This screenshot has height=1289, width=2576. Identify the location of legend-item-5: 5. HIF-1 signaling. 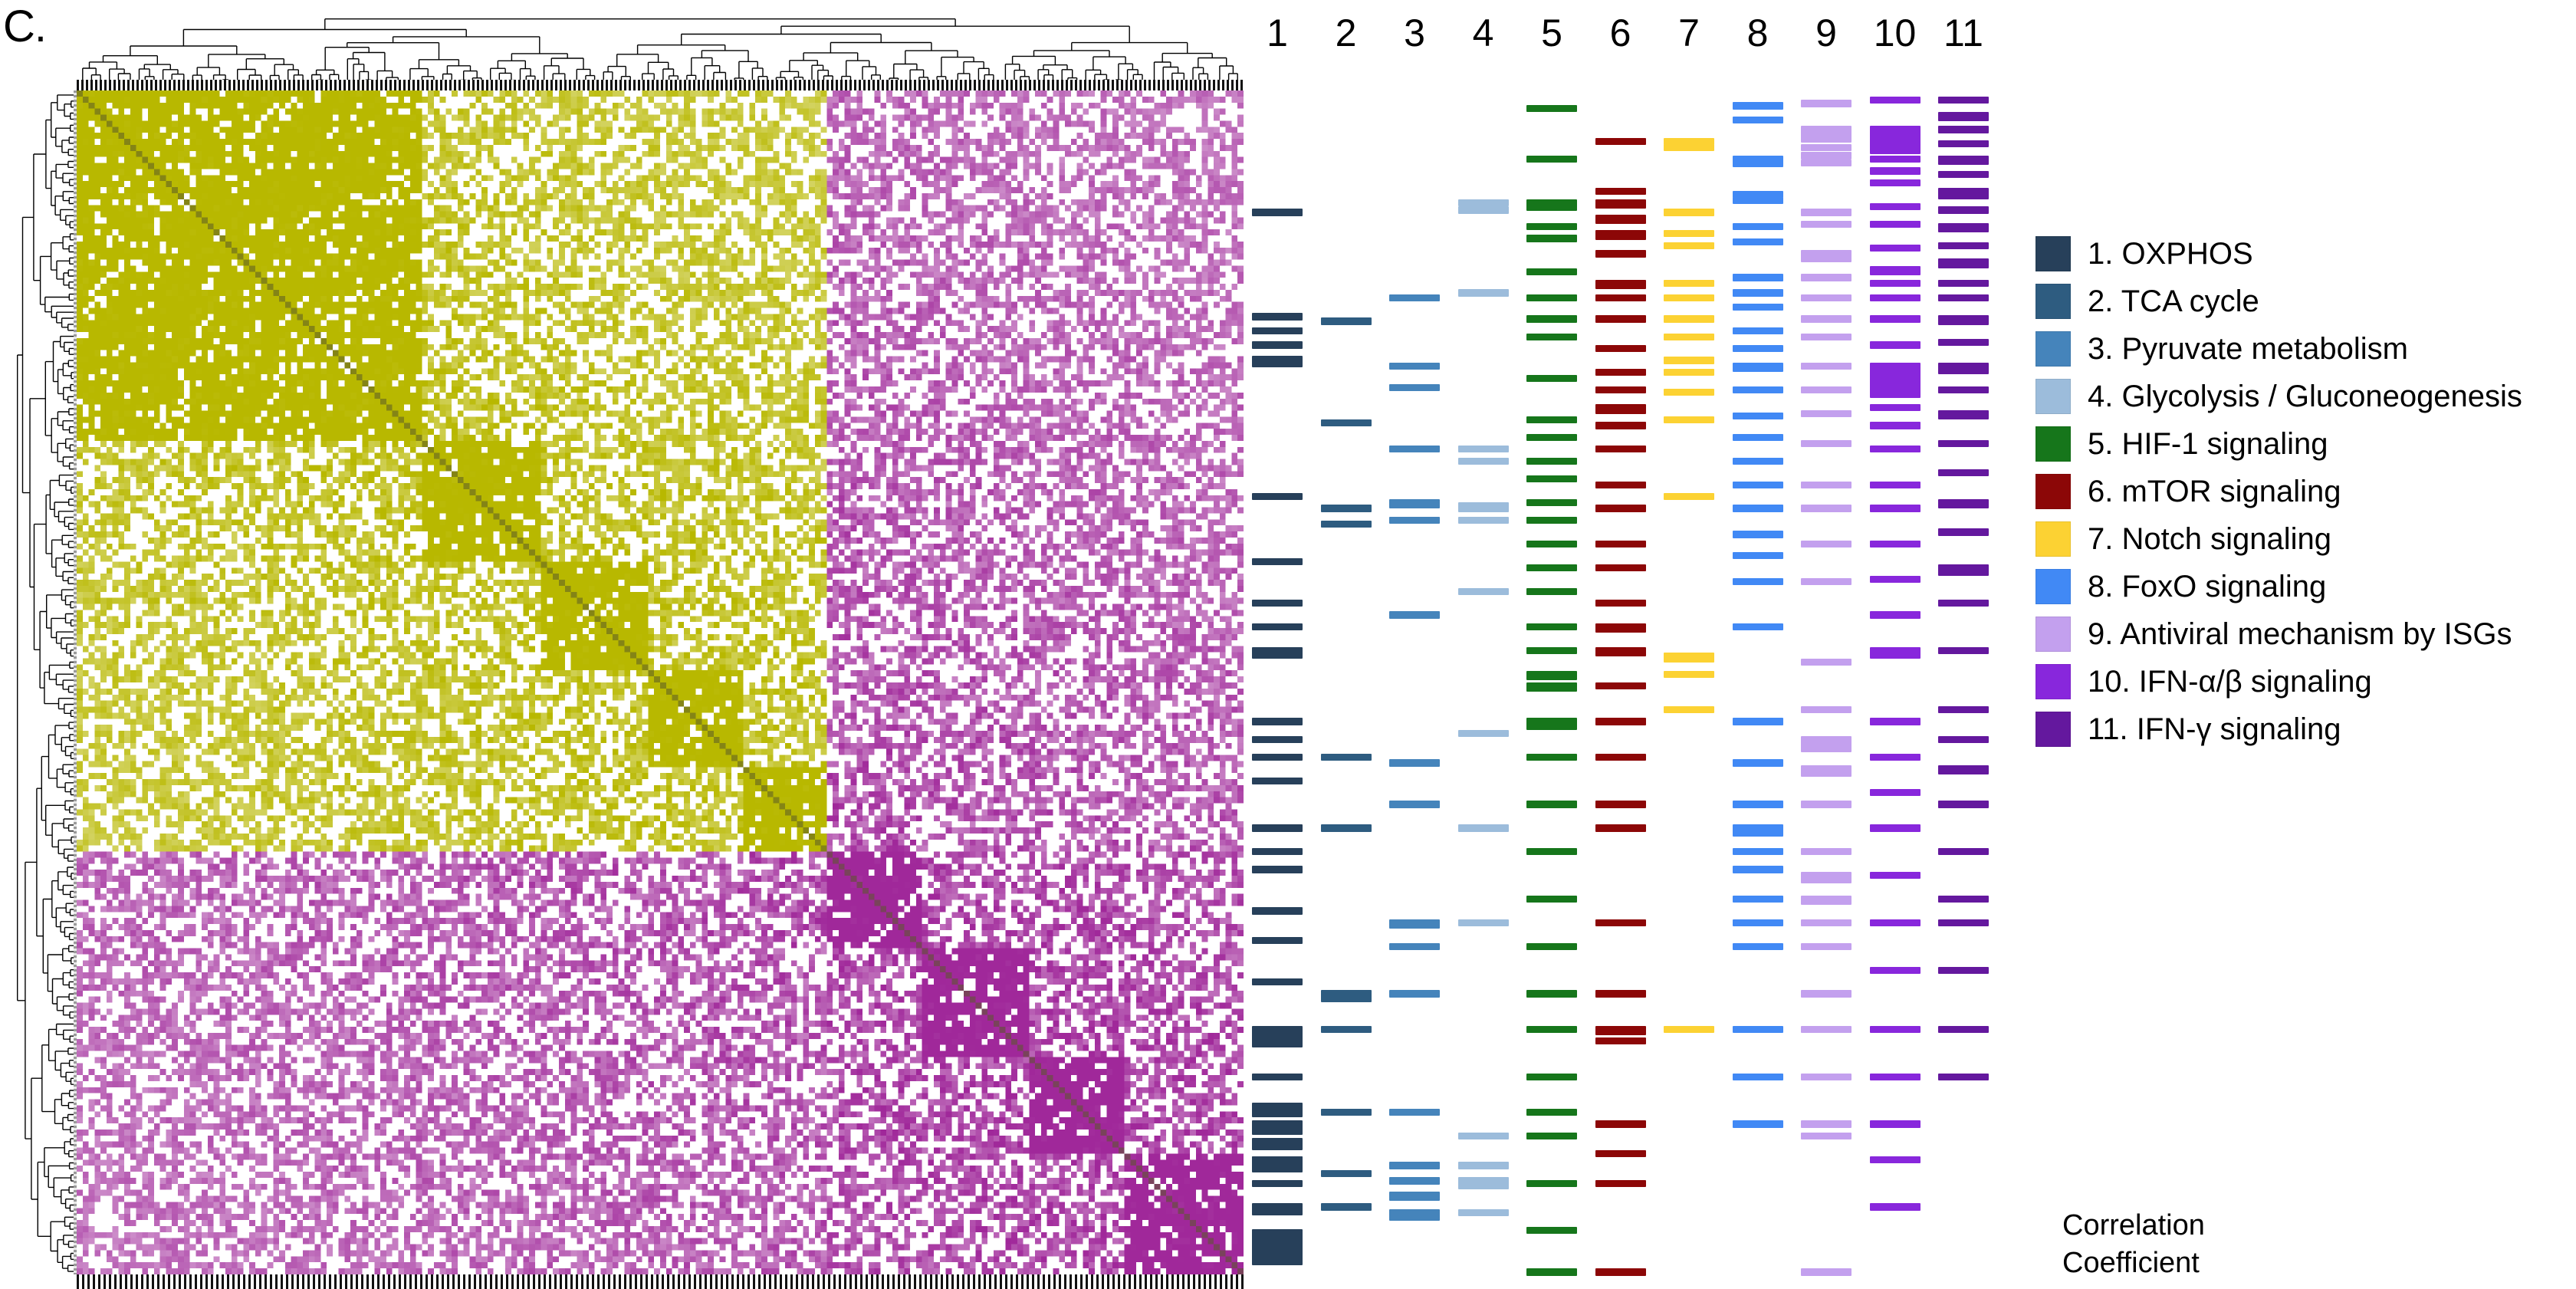
(2304, 444).